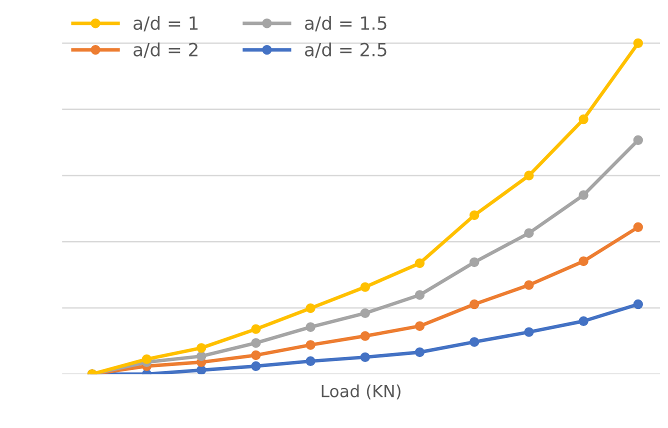 The width and height of the screenshot is (668, 428). Describe the element at coordinates (345, 50) in the screenshot. I see `legend-label: a/d = 2.5` at that location.